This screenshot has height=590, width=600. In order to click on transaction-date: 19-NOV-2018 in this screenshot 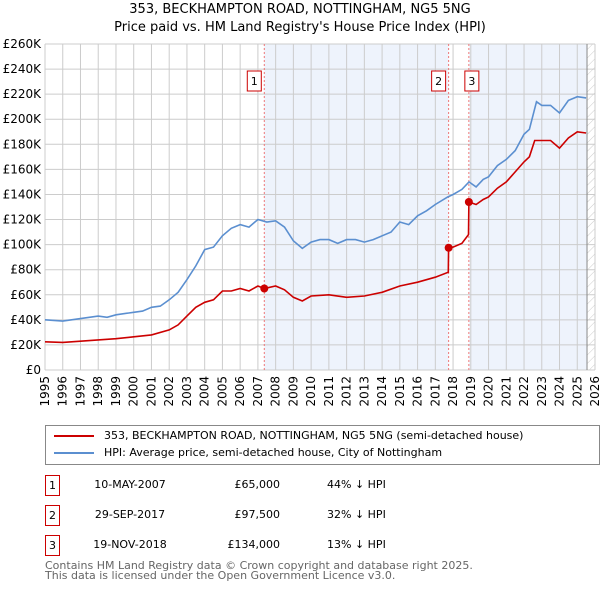, I will do `click(130, 544)`.